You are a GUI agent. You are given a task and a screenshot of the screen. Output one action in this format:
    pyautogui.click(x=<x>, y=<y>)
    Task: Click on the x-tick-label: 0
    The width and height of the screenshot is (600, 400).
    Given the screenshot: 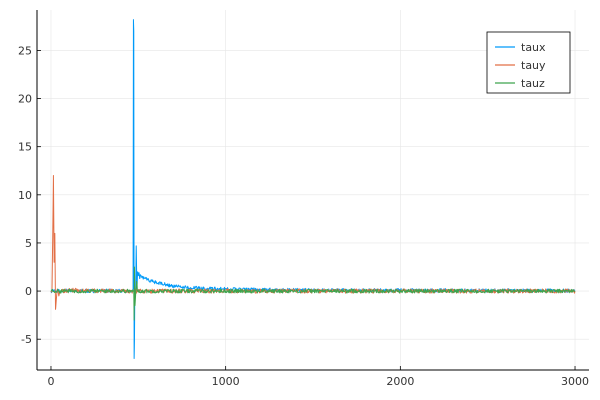 What is the action you would take?
    pyautogui.click(x=50, y=381)
    